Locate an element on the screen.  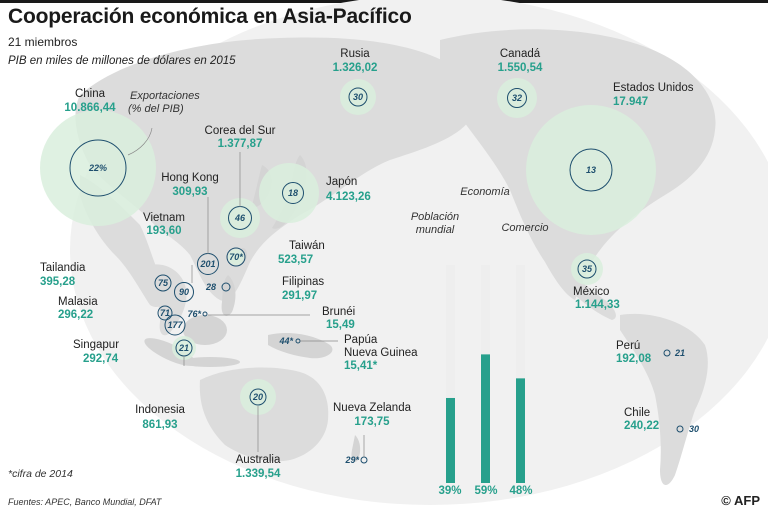
malaysia-exports-text: 71 is located at coordinates (165, 313).